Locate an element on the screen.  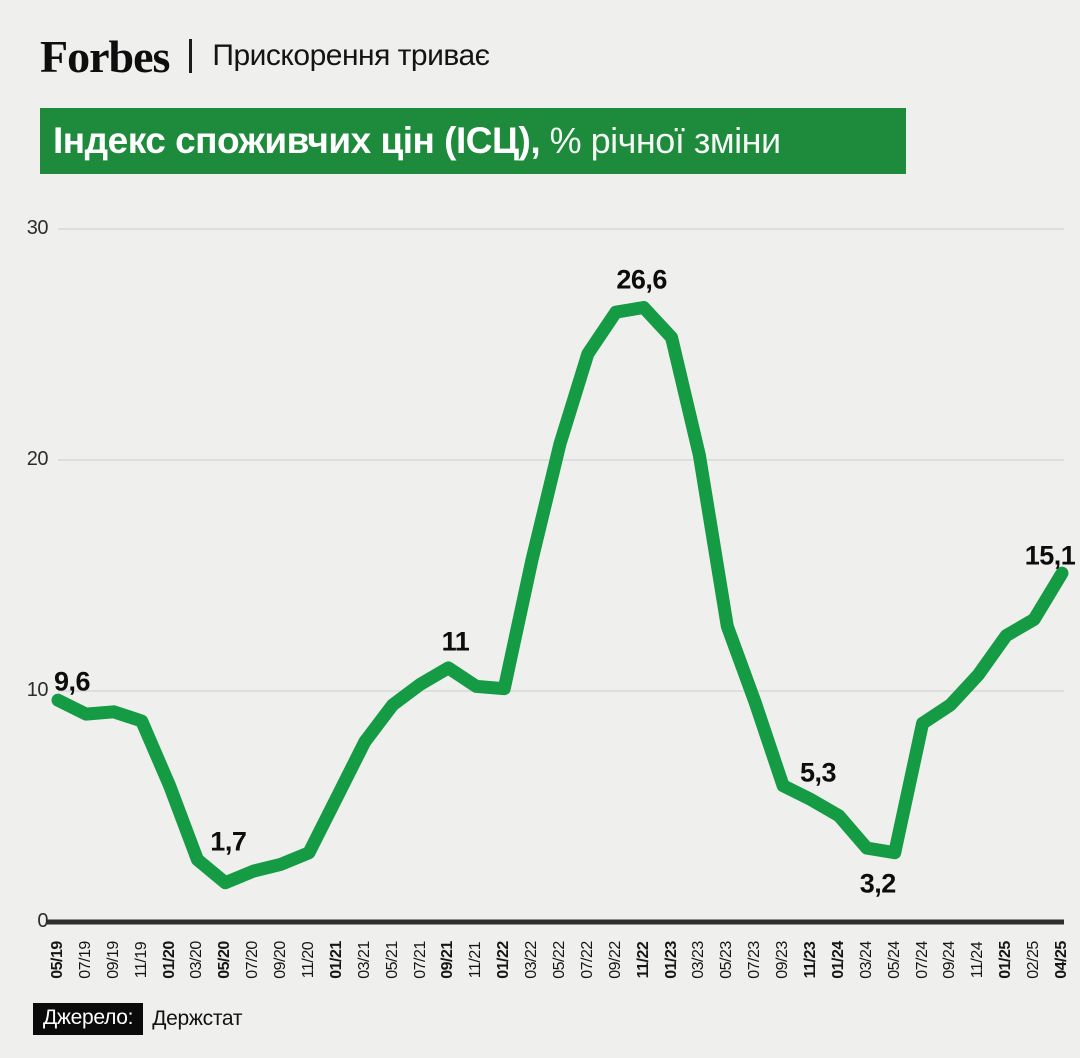
x-tick-label: 11/19 is located at coordinates (141, 960).